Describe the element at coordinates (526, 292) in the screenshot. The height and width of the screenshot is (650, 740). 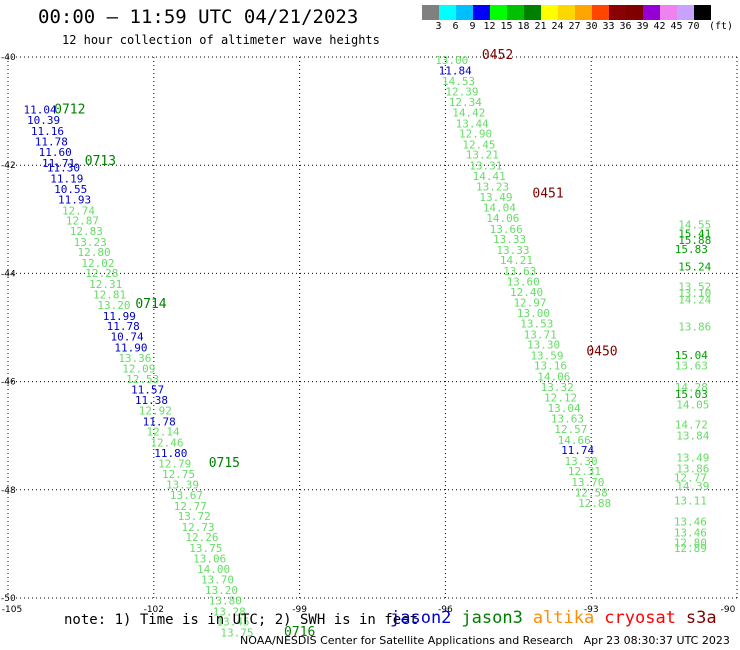
I see `wave-height-value: 12.40` at that location.